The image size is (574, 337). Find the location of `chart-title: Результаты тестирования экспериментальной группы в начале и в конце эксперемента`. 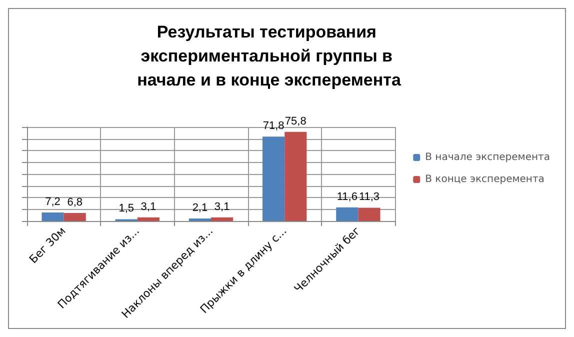

chart-title: Результаты тестирования экспериментальной группы в начале и в конце эксперемента is located at coordinates (269, 56).